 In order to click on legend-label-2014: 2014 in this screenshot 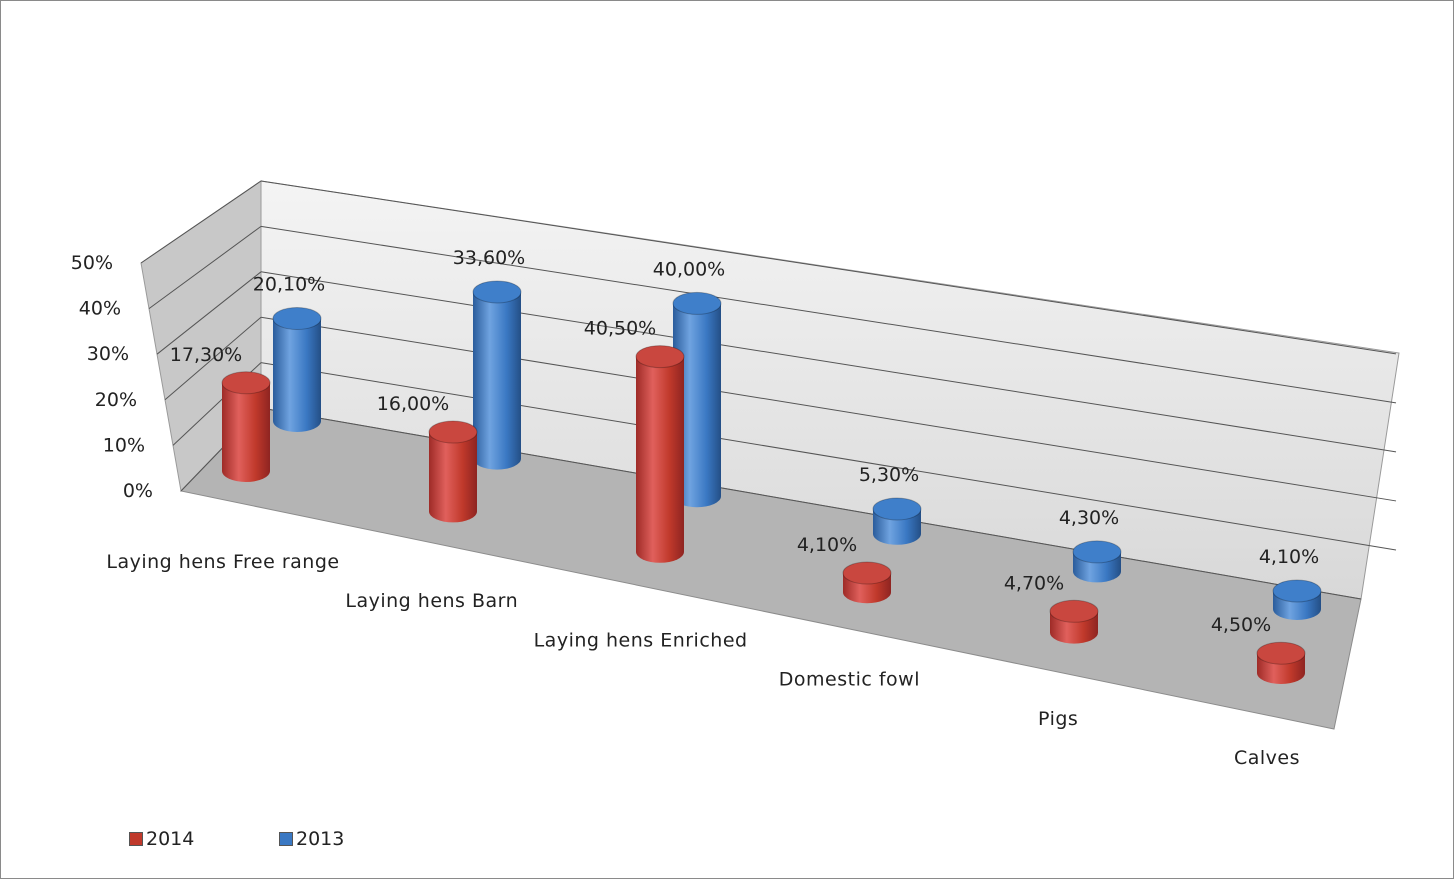, I will do `click(170, 839)`.